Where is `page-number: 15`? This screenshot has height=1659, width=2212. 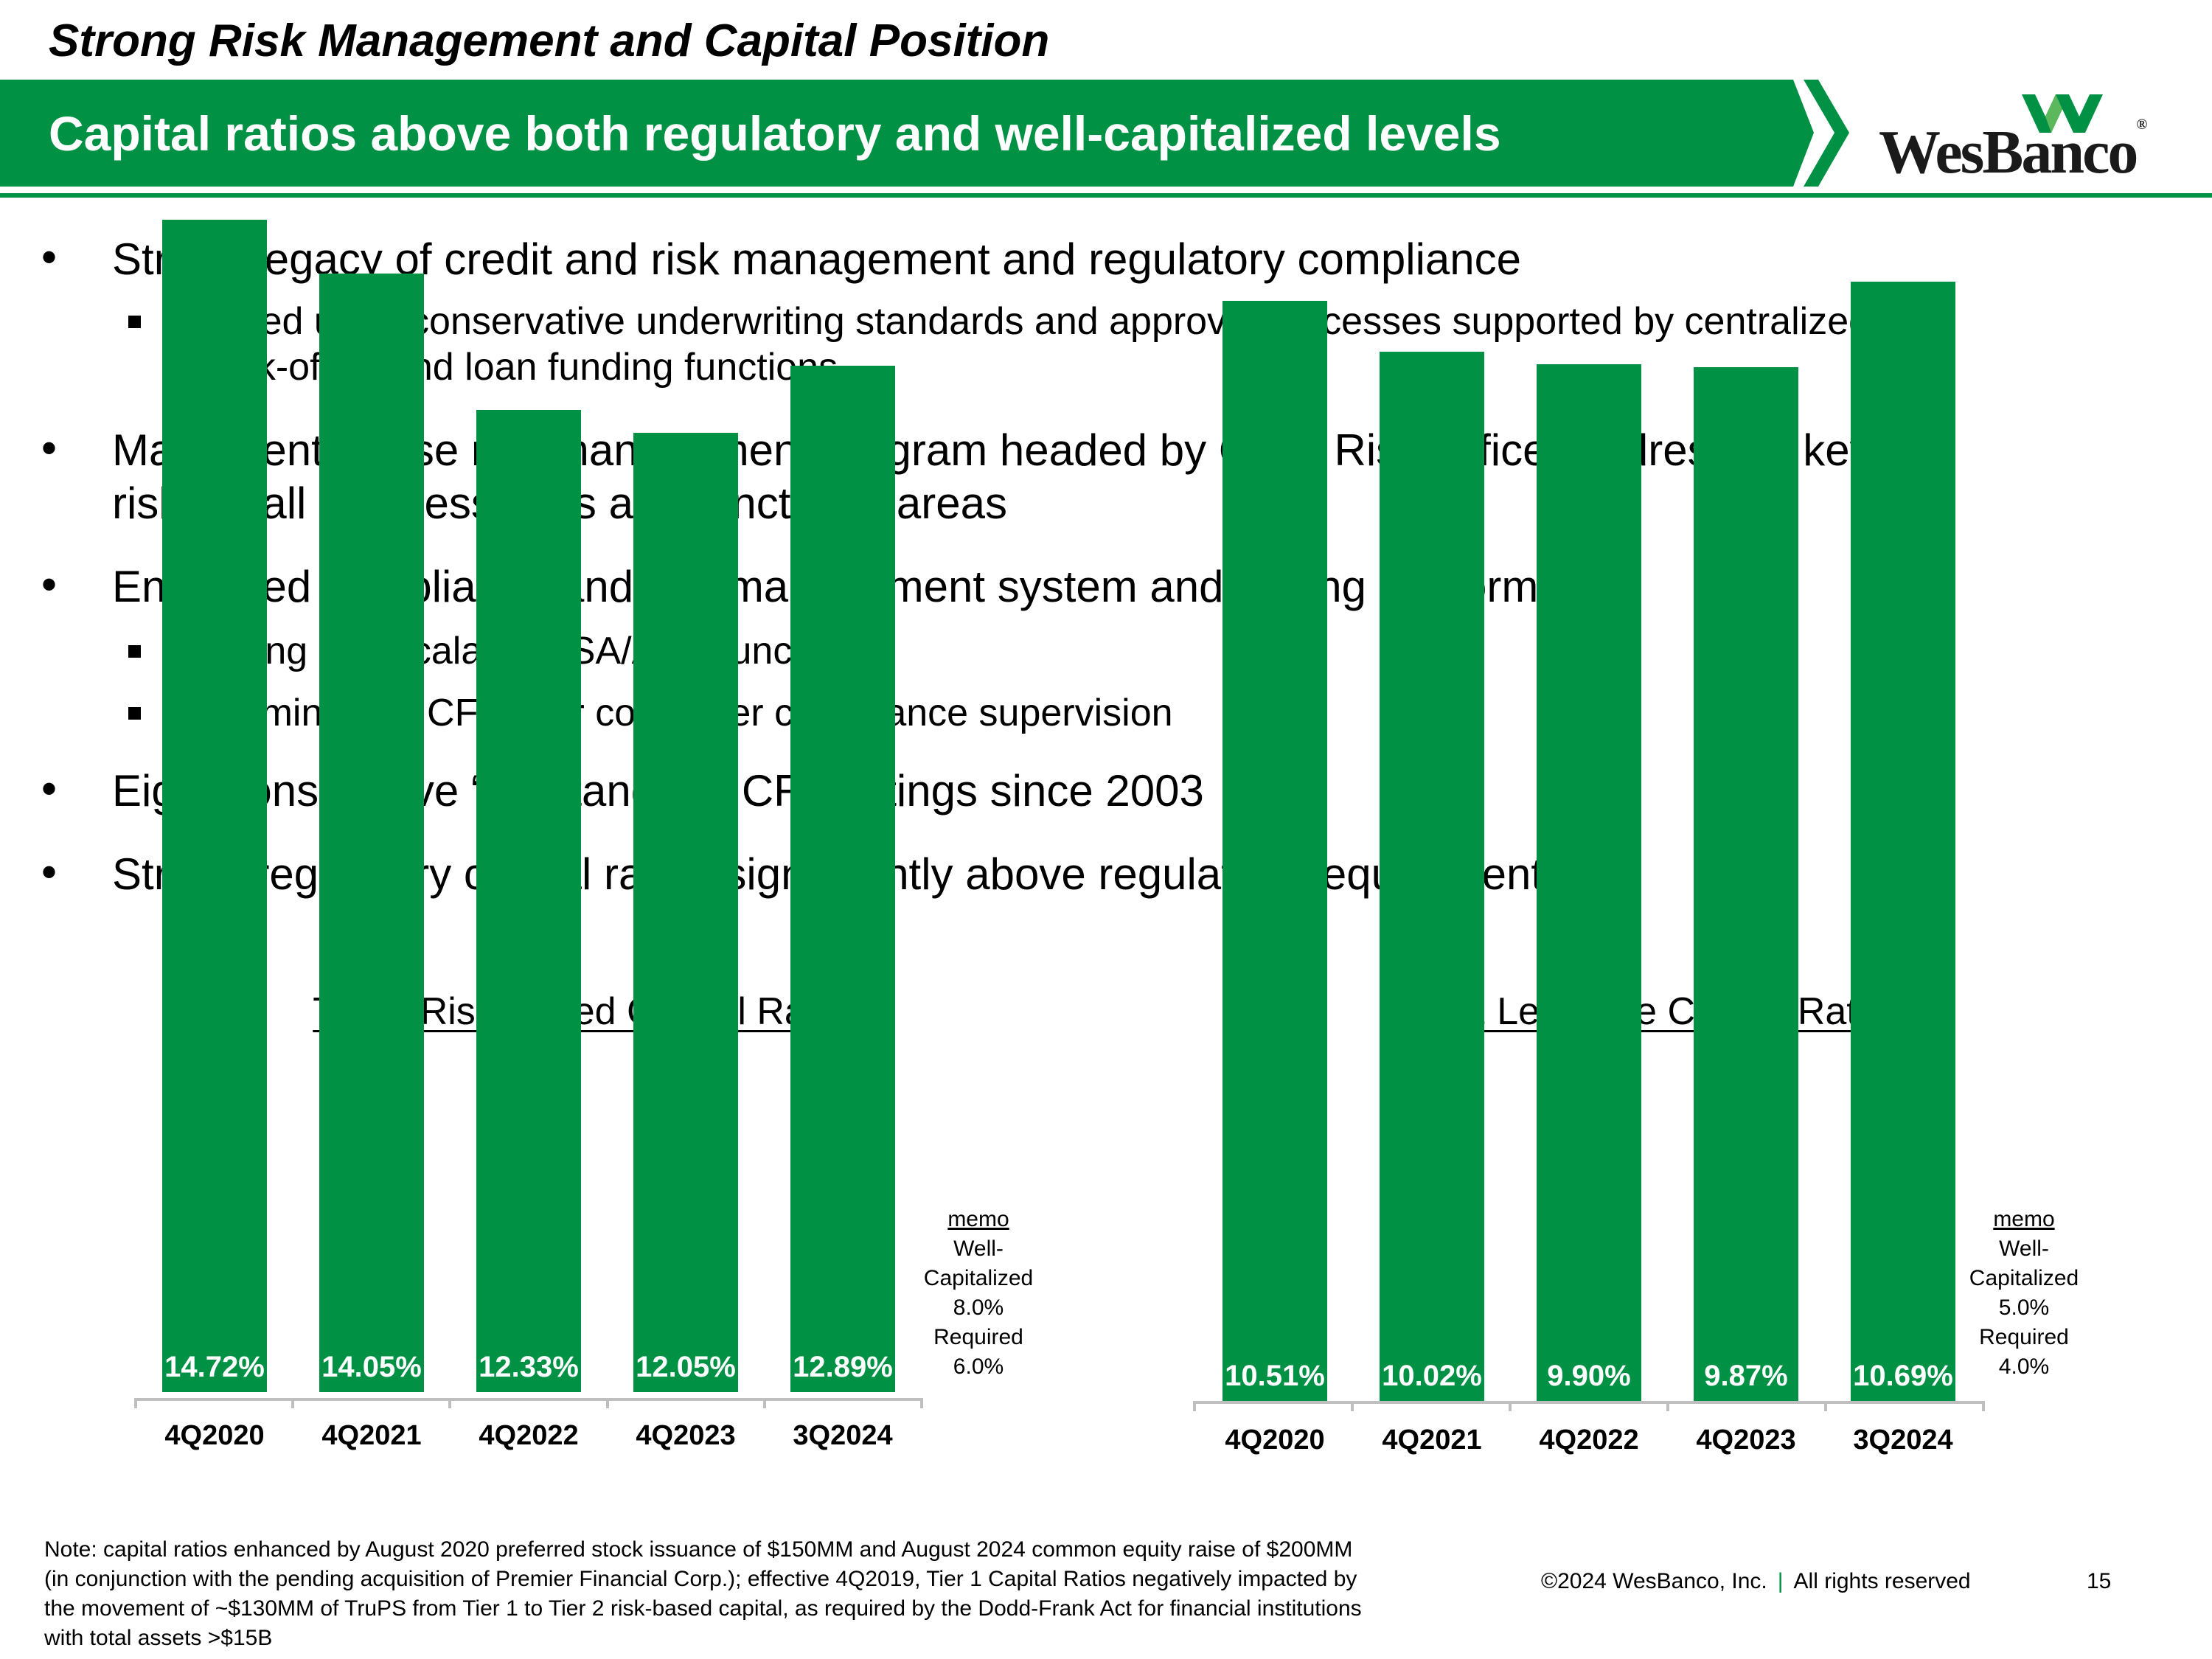 page-number: 15 is located at coordinates (2099, 1581).